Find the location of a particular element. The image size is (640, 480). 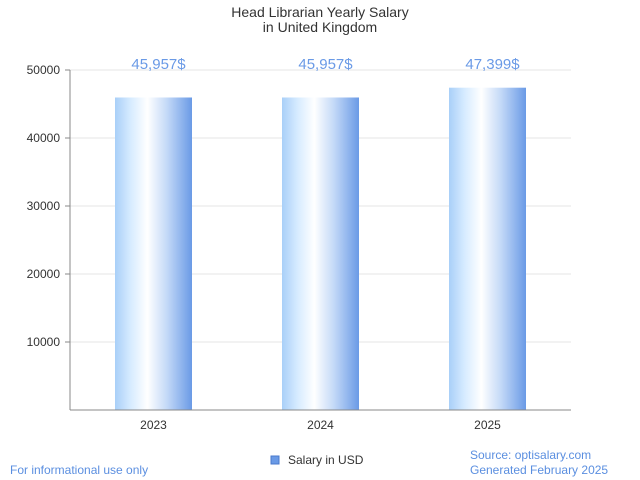

data-labels: 45,957$ 45,957$ 47,399$ is located at coordinates (325, 64).